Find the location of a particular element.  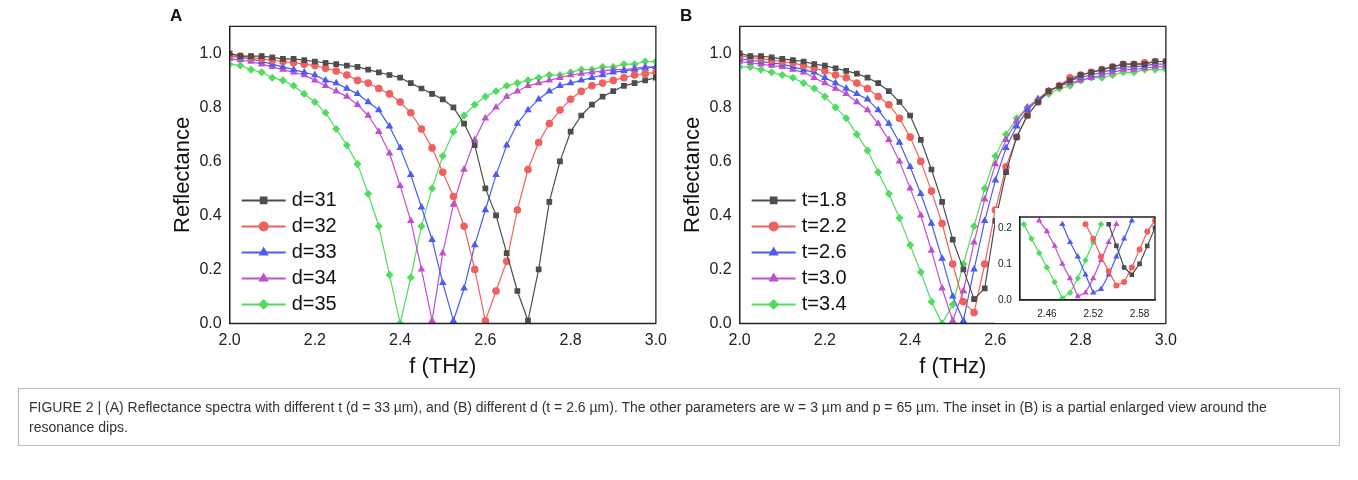

caption: FIGURE 2 | (A) Reflectance spectra with different t (d = 33 µm), and (B) different d (t = 2.6 µm). The other parameters are w = 3 µm and p = 65 µm. The inset in (B) is a partial enlarged view around the resonance dips. is located at coordinates (679, 417).